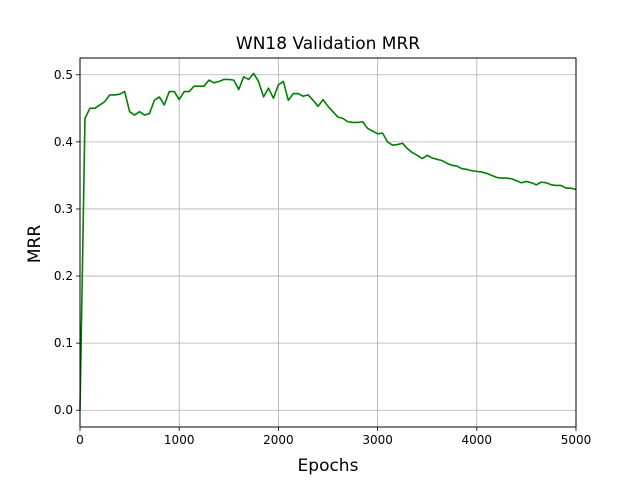 The width and height of the screenshot is (640, 484). Describe the element at coordinates (179, 440) in the screenshot. I see `x-tick-label: 1000` at that location.